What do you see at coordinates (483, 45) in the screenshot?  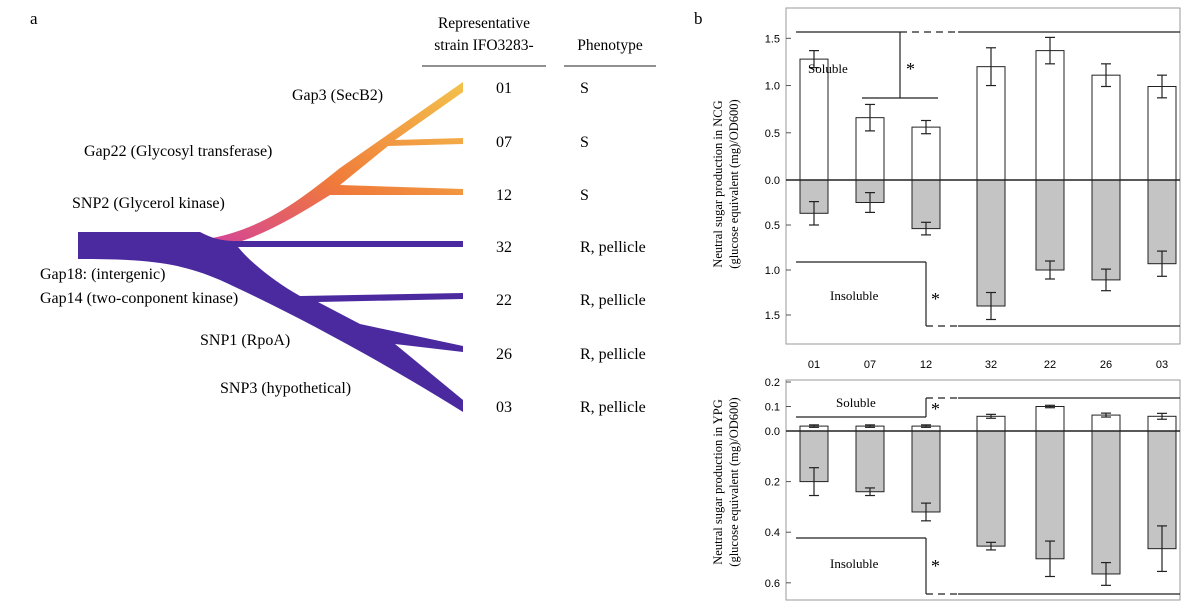 I see `header-strain: strain IFO3283-` at bounding box center [483, 45].